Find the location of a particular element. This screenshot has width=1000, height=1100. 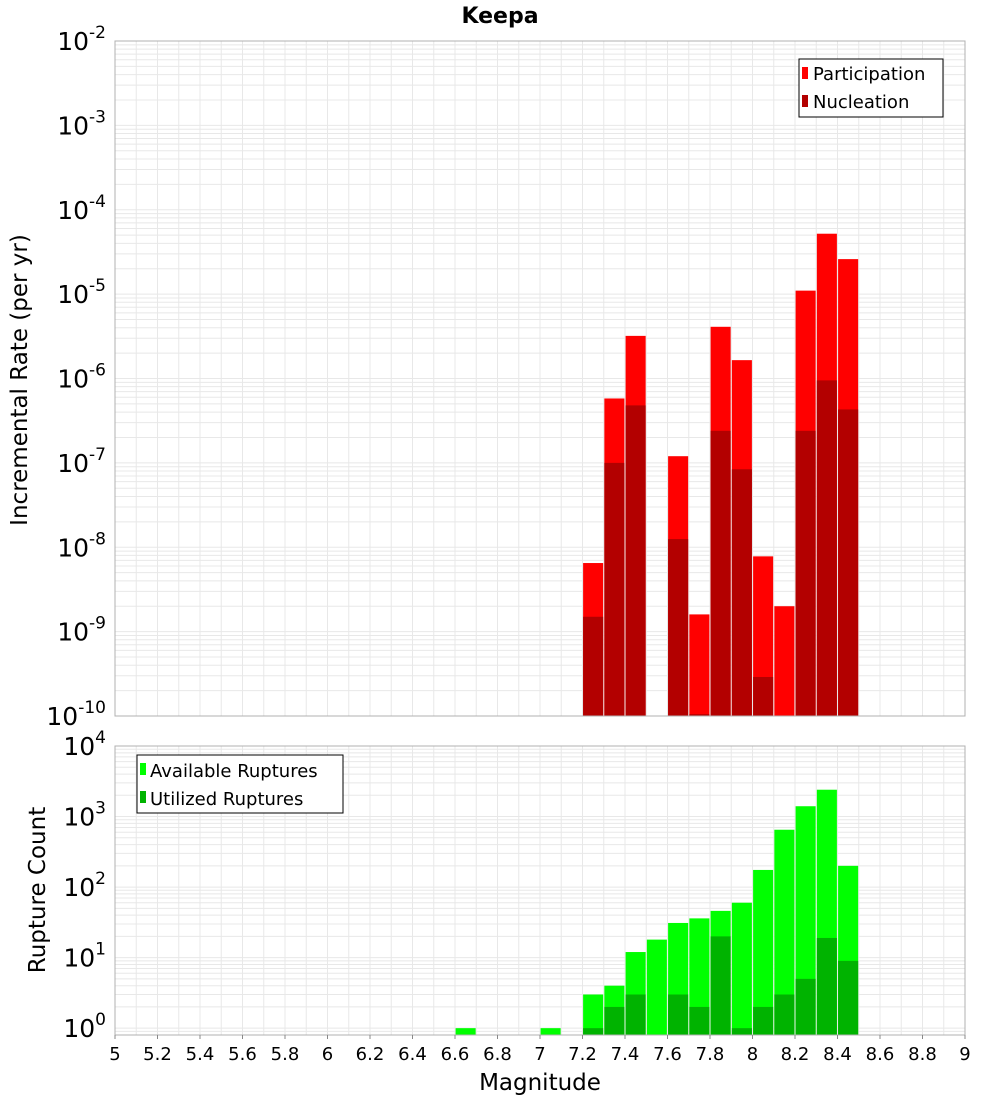

top-legend-box is located at coordinates (871, 88).